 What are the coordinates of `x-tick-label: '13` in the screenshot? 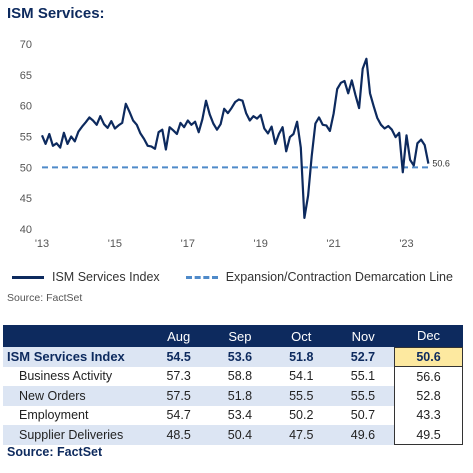 It's located at (42, 244).